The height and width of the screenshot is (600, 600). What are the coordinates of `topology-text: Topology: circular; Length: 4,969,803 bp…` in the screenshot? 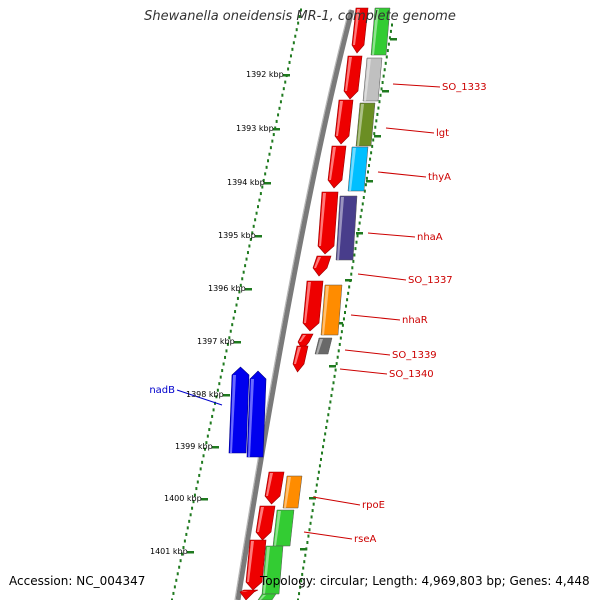 It's located at (425, 581).